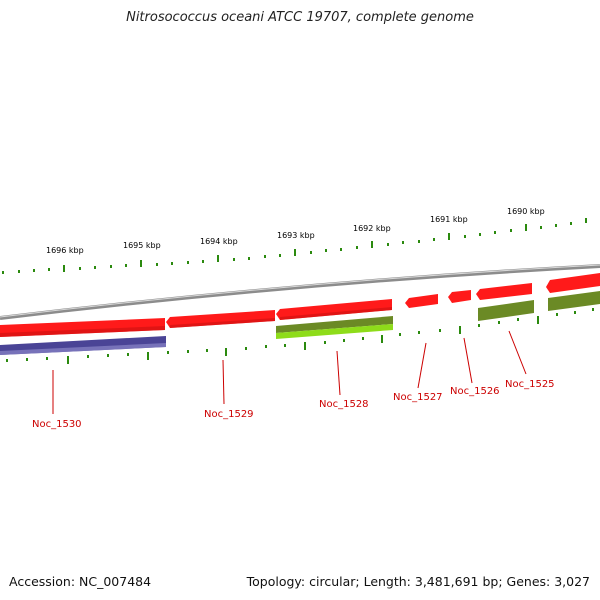  I want to click on scale-label-1690: 1690 kbp, so click(526, 211).